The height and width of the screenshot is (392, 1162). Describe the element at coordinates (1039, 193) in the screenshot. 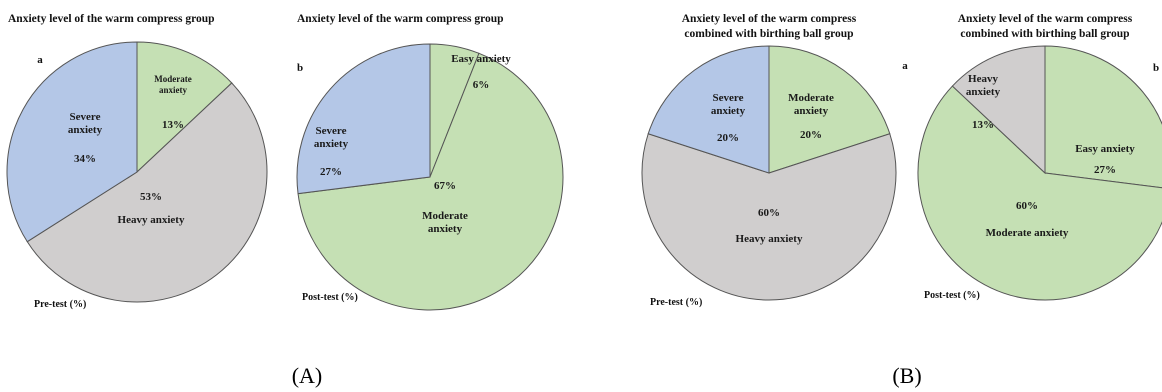

I see `pie-4-slice-moderate-anxiety` at that location.